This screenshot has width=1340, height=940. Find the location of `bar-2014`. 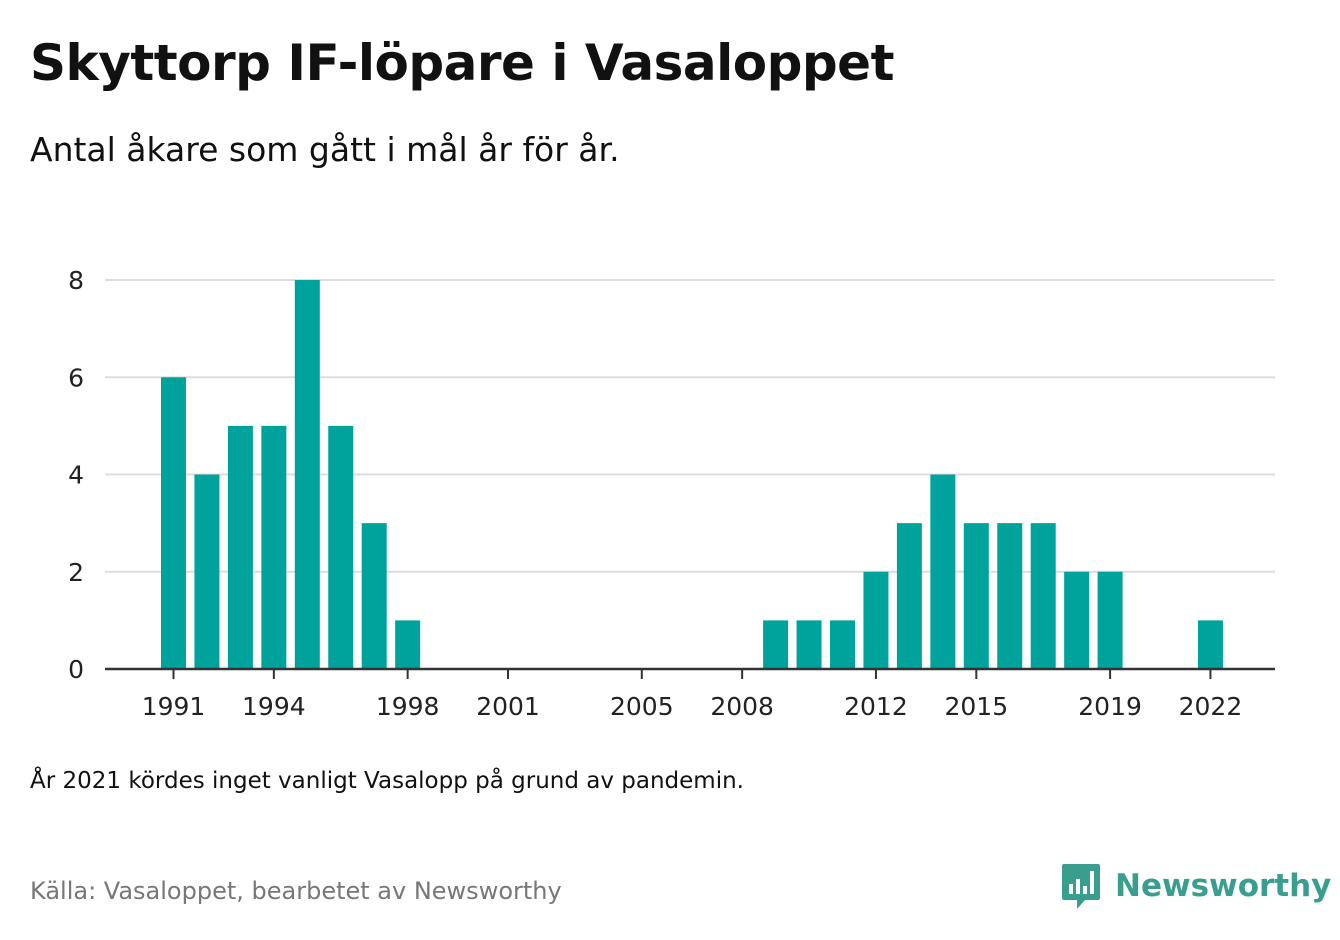

bar-2014 is located at coordinates (943, 571).